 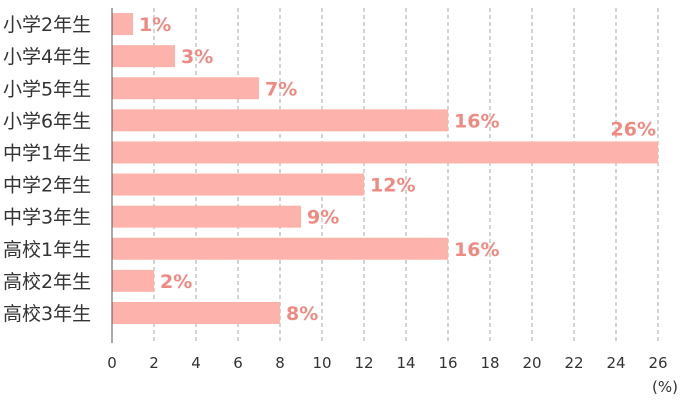 What do you see at coordinates (47, 89) in the screenshot?
I see `category-label: 小学5年生` at bounding box center [47, 89].